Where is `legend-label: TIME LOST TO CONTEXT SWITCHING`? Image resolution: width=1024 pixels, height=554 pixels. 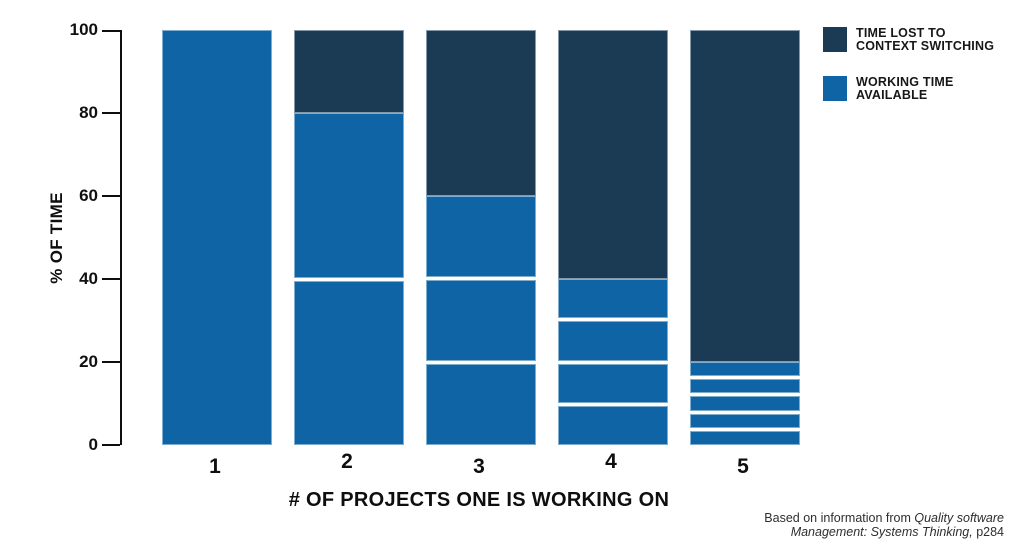 legend-label: TIME LOST TO CONTEXT SWITCHING is located at coordinates (925, 39).